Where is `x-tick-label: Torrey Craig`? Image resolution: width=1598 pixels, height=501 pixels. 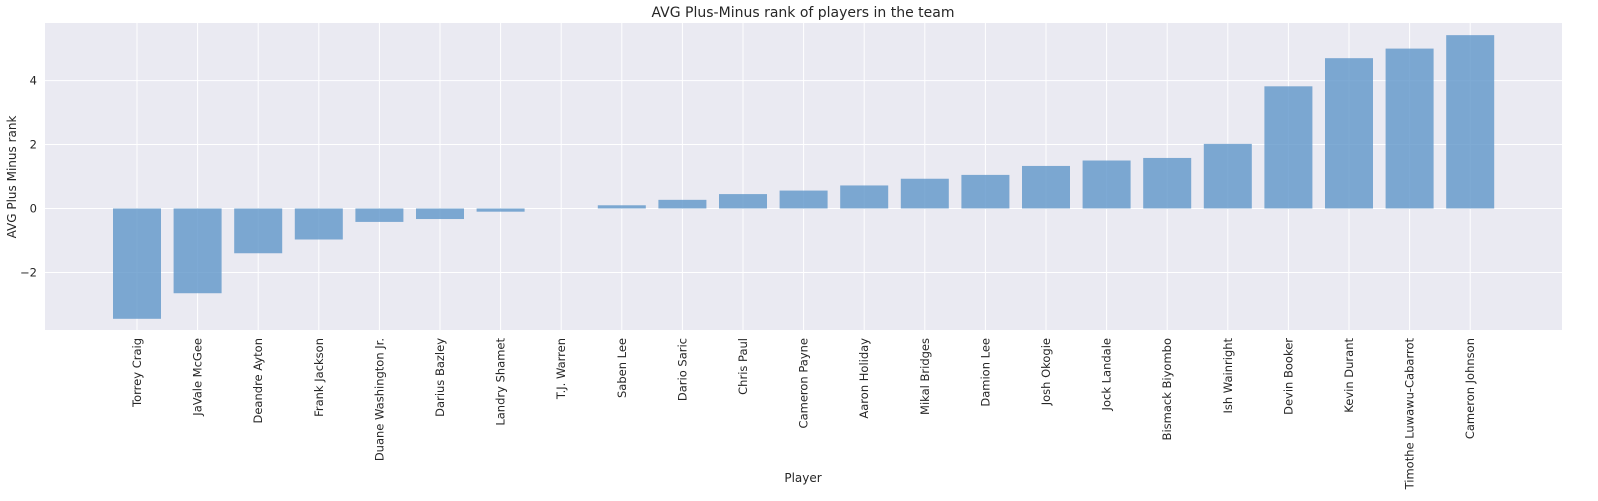
x-tick-label: Torrey Craig is located at coordinates (137, 373).